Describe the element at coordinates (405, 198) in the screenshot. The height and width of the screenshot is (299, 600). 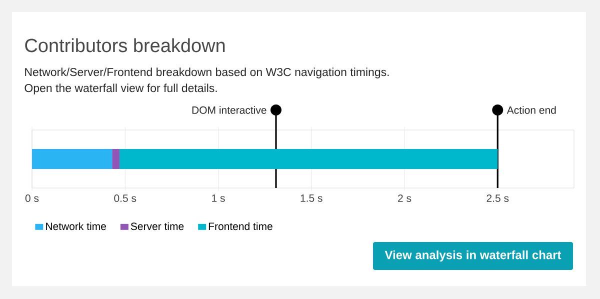
I see `x-tick-label: 2 s` at that location.